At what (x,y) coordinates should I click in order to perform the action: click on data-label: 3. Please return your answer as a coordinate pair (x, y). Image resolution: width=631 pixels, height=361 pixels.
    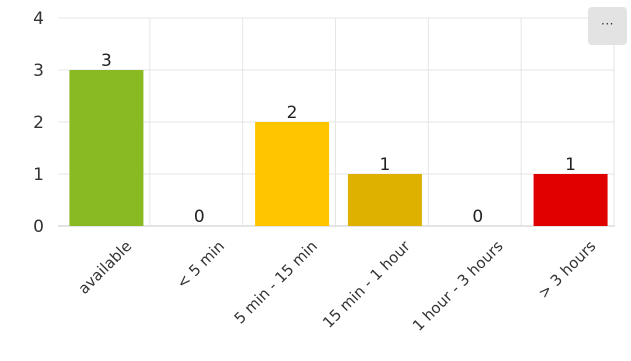
    Looking at the image, I should click on (106, 61).